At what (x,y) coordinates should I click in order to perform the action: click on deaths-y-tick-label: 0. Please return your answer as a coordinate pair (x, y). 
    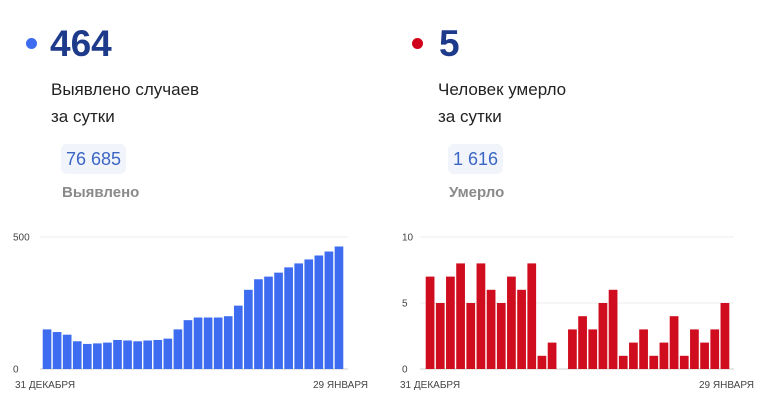
    Looking at the image, I should click on (405, 370).